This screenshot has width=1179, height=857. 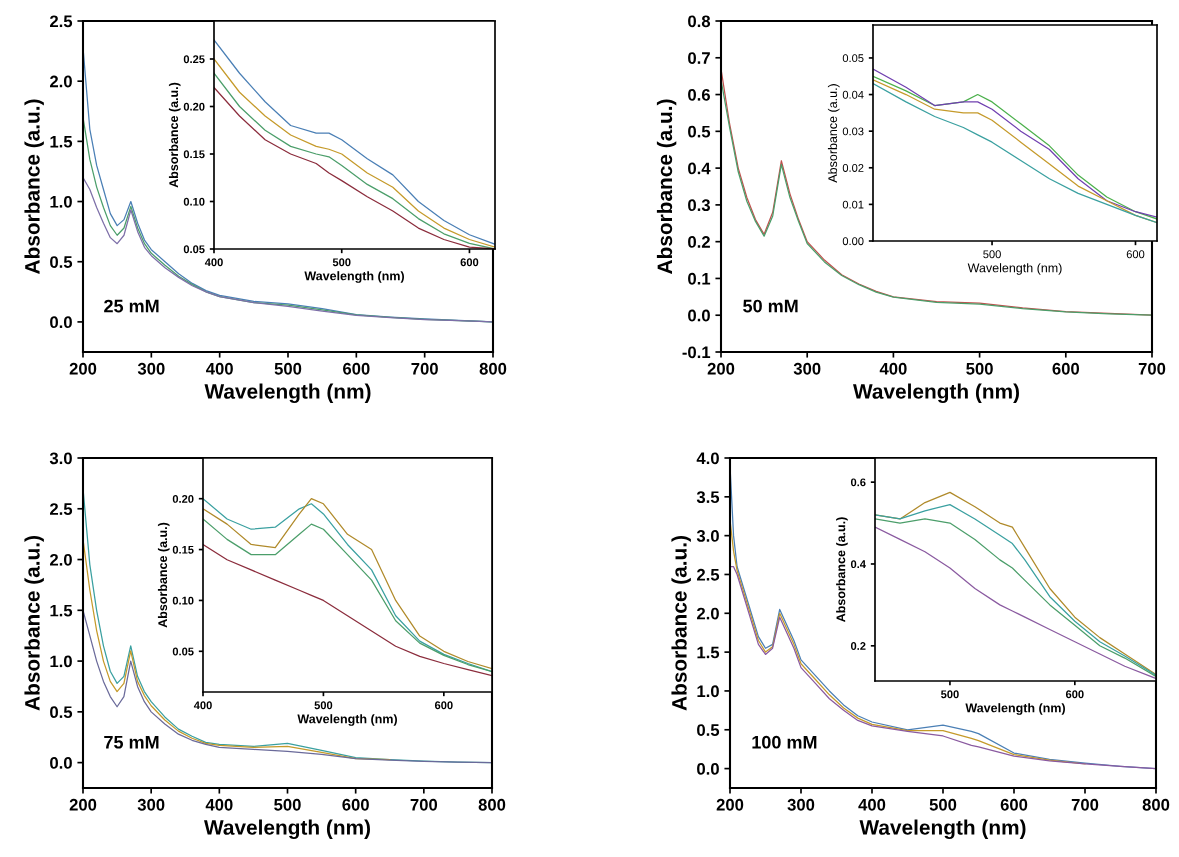 I want to click on line-series, so click(x=347, y=610).